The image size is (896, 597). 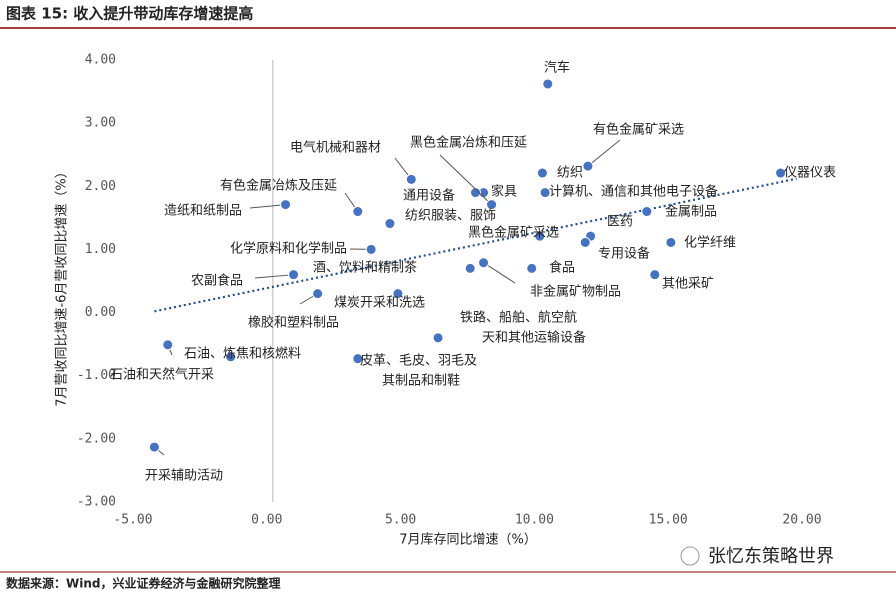 What do you see at coordinates (534, 520) in the screenshot?
I see `x-tick-label: 10.00` at bounding box center [534, 520].